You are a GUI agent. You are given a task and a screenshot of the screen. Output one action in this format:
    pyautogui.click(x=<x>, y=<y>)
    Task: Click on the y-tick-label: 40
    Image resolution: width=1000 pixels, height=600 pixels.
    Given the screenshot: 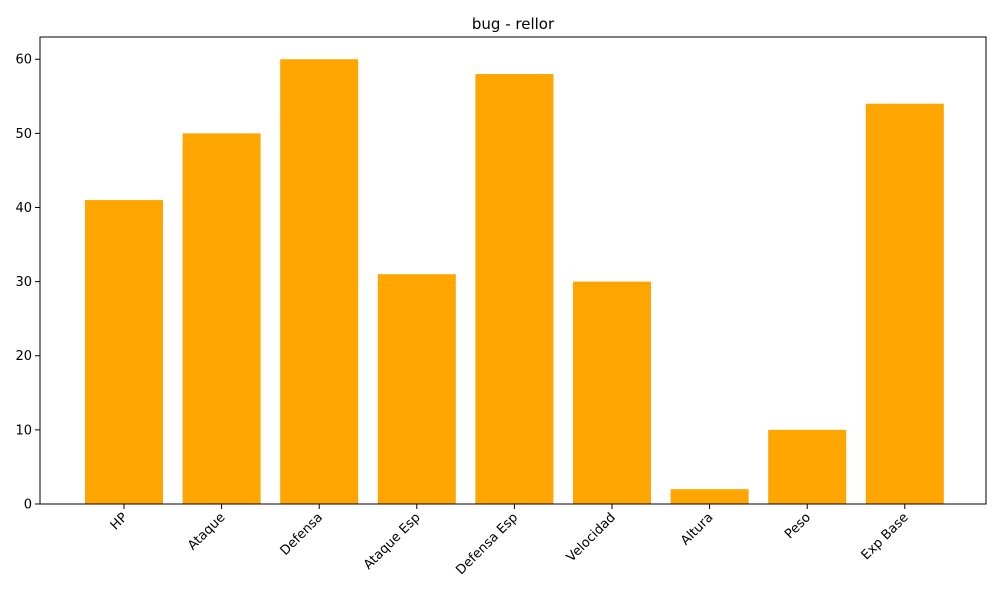 What is the action you would take?
    pyautogui.click(x=23, y=208)
    